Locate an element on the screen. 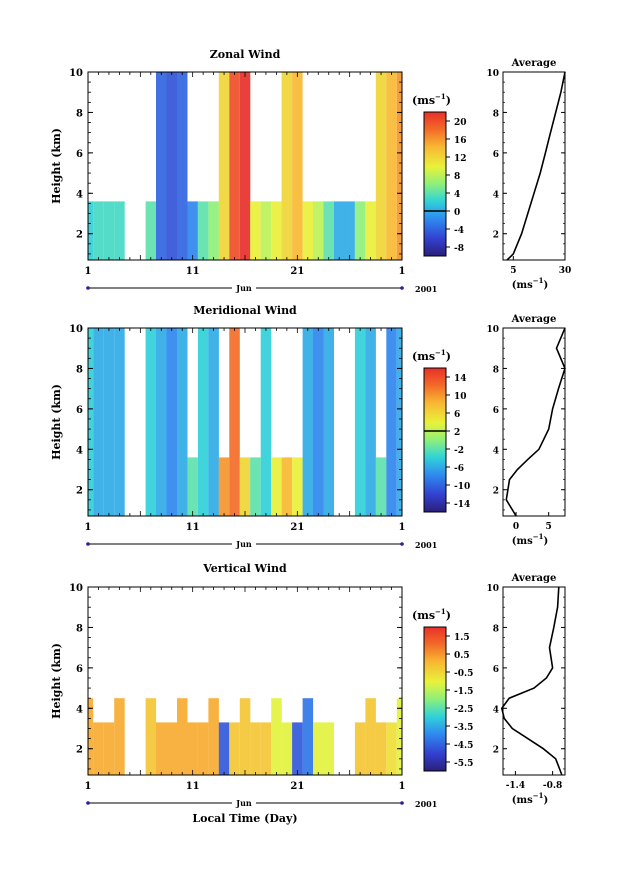 The height and width of the screenshot is (876, 619). colorbar: (ms−1) 20 16 12 8 4 0 -4 -8 is located at coordinates (439, 174).